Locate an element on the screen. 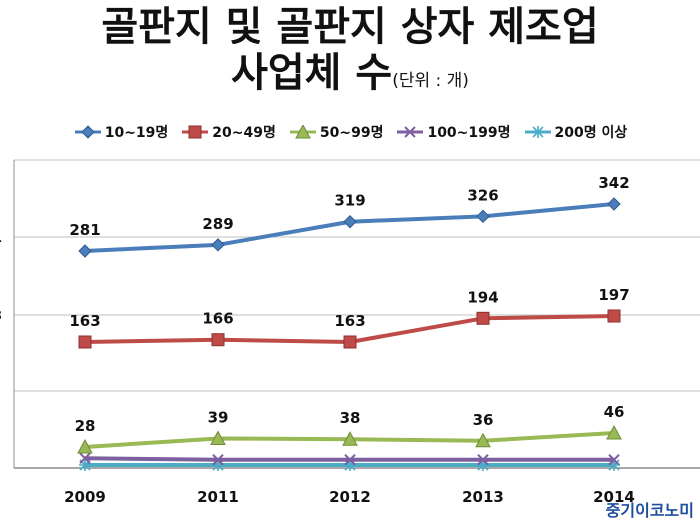 The image size is (700, 525). data-label-10-19-2012: 319 is located at coordinates (349, 201).